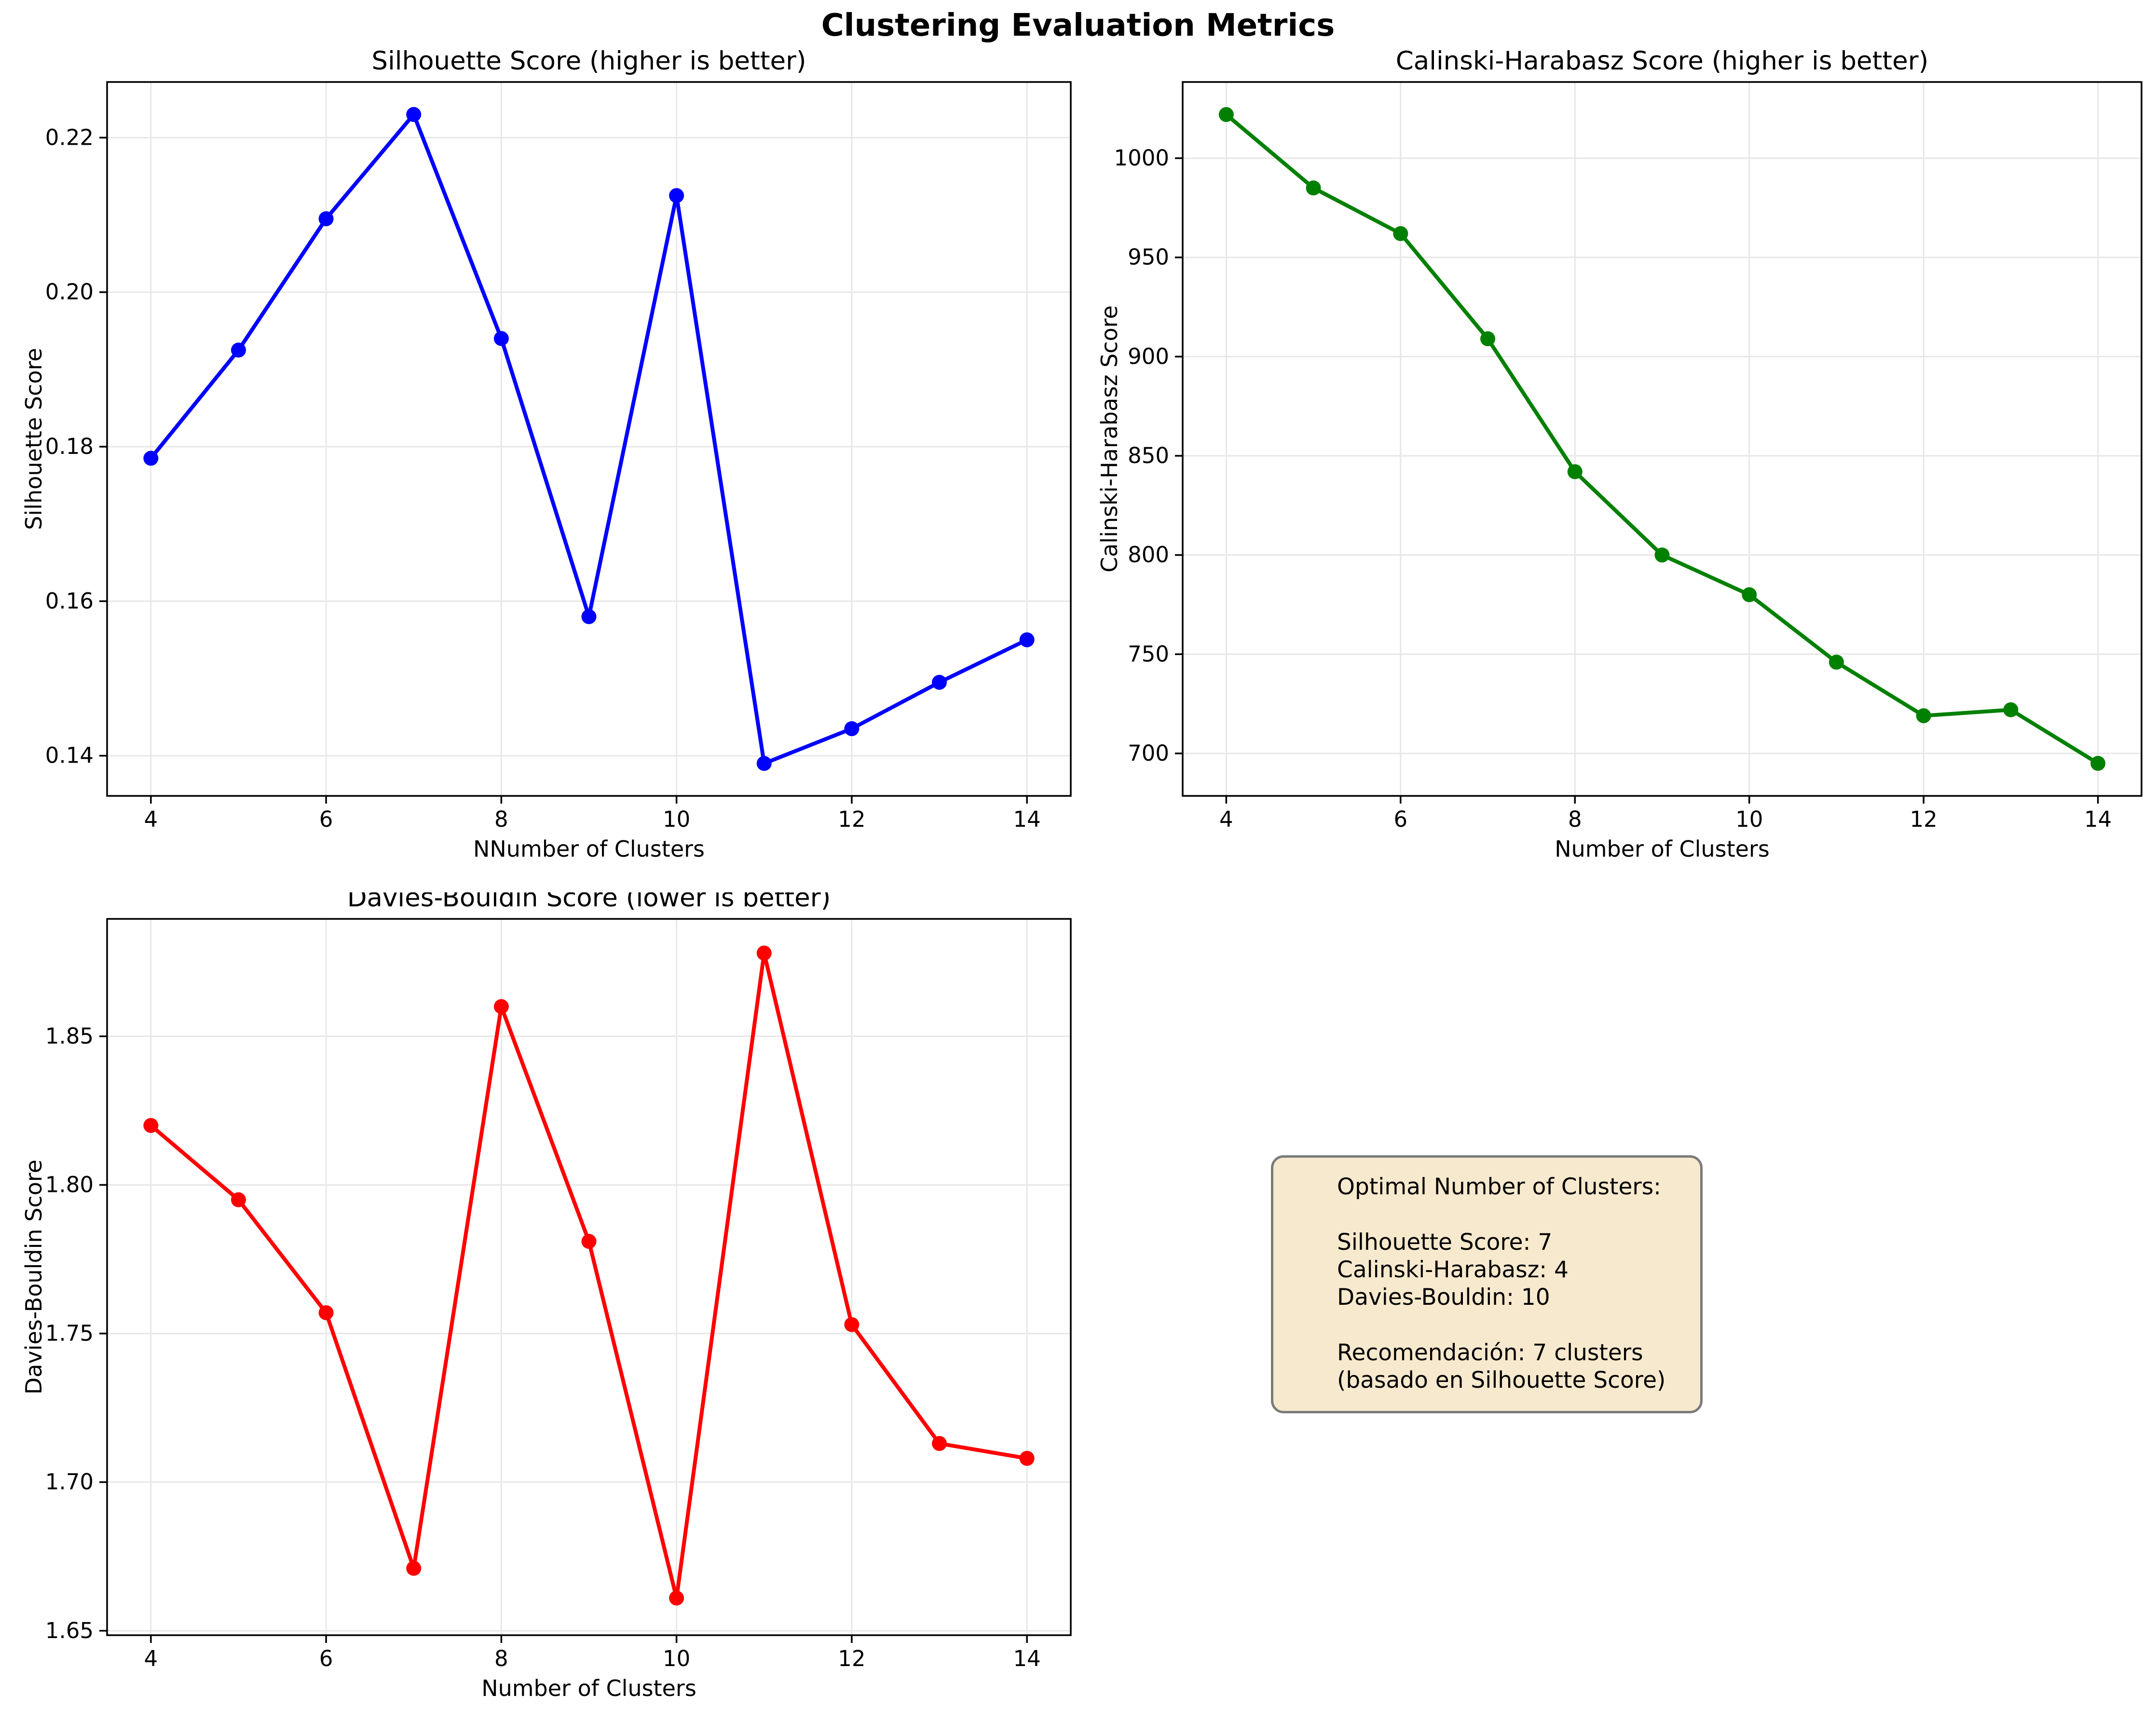 This screenshot has width=2156, height=1709. What do you see at coordinates (1148, 654) in the screenshot?
I see `y-tick-label: 750` at bounding box center [1148, 654].